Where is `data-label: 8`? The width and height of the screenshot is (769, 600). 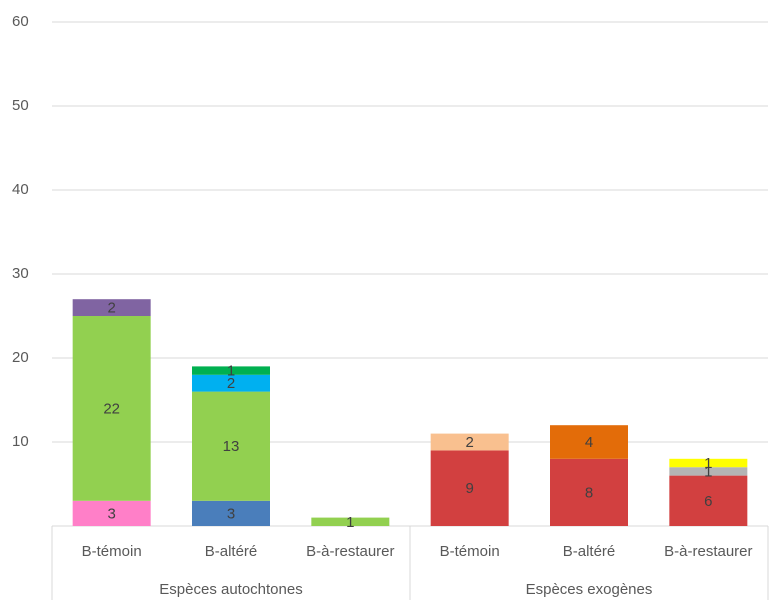
data-label: 8 is located at coordinates (589, 492).